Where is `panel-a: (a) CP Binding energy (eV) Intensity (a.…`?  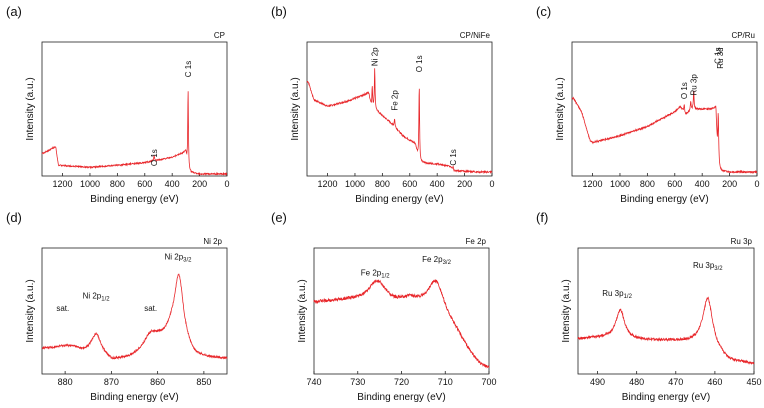 panel-a: (a) CP Binding energy (eV) Intensity (a.… is located at coordinates (118, 104).